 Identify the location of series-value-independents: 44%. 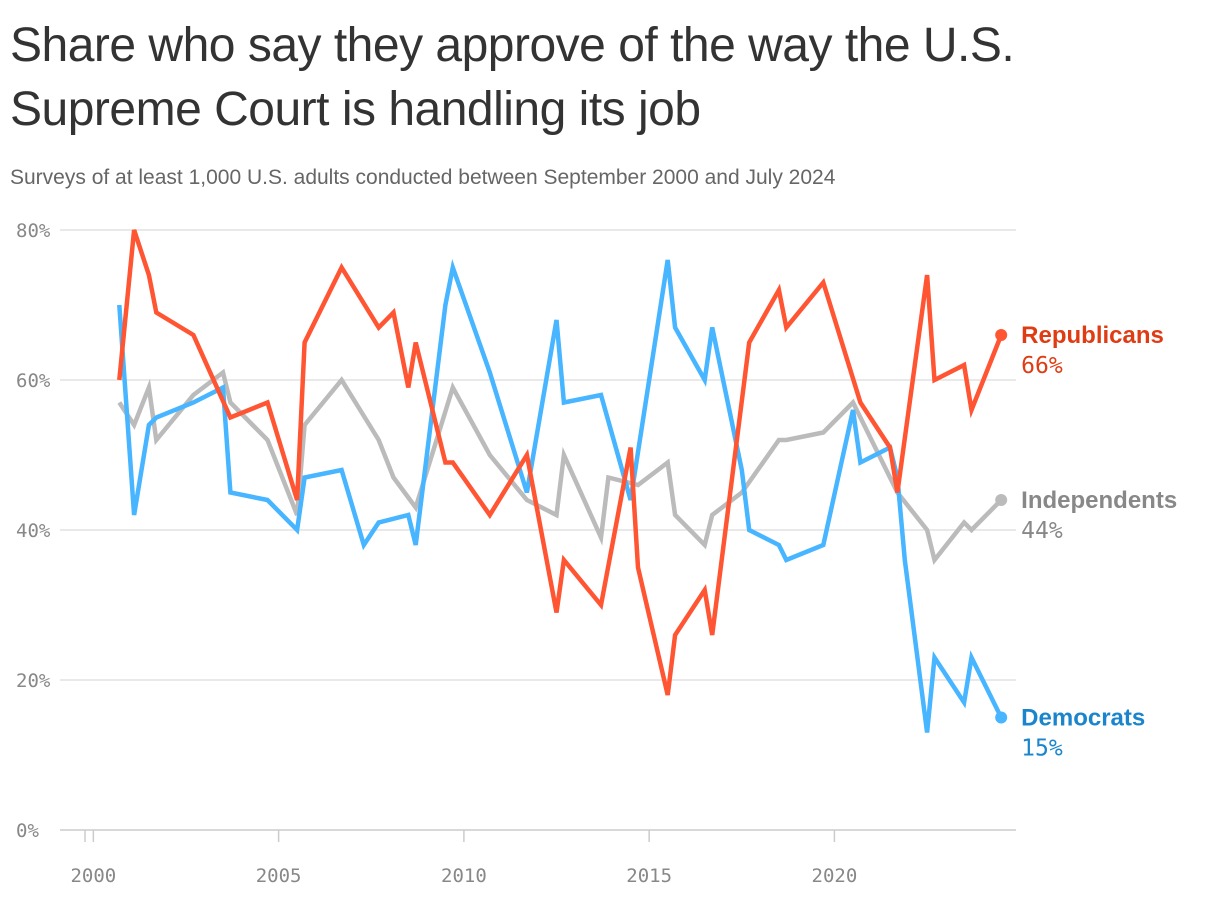
(1042, 531).